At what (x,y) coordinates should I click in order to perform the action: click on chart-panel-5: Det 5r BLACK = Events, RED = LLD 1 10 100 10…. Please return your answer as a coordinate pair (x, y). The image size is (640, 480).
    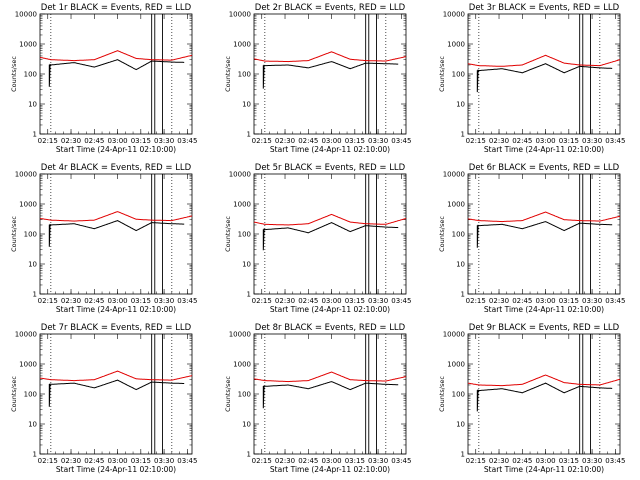
    Looking at the image, I should click on (317, 238).